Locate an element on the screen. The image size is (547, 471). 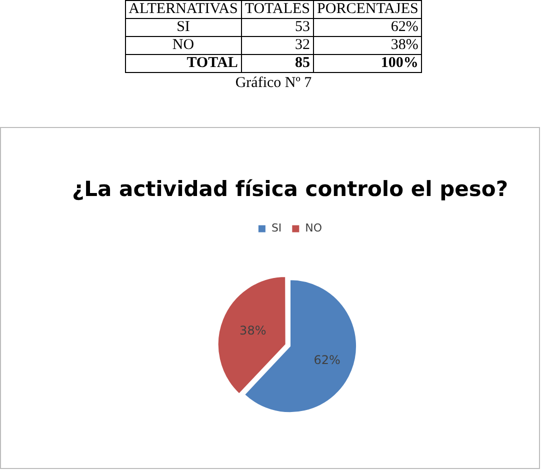
legend-label: PORCENTAJES is located at coordinates (368, 9).